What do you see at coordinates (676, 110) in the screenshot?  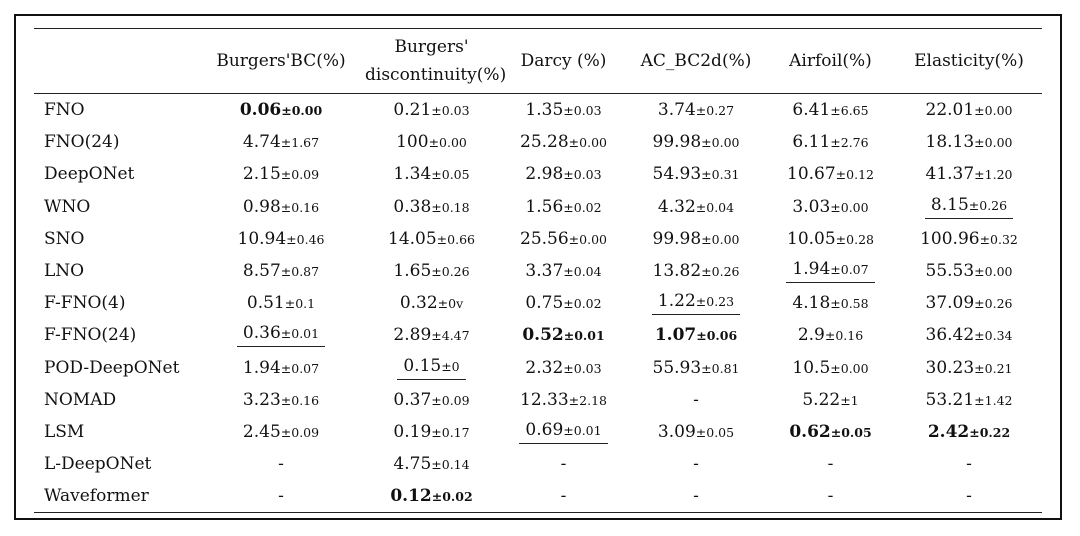 I see `cell-mean: 3.74` at bounding box center [676, 110].